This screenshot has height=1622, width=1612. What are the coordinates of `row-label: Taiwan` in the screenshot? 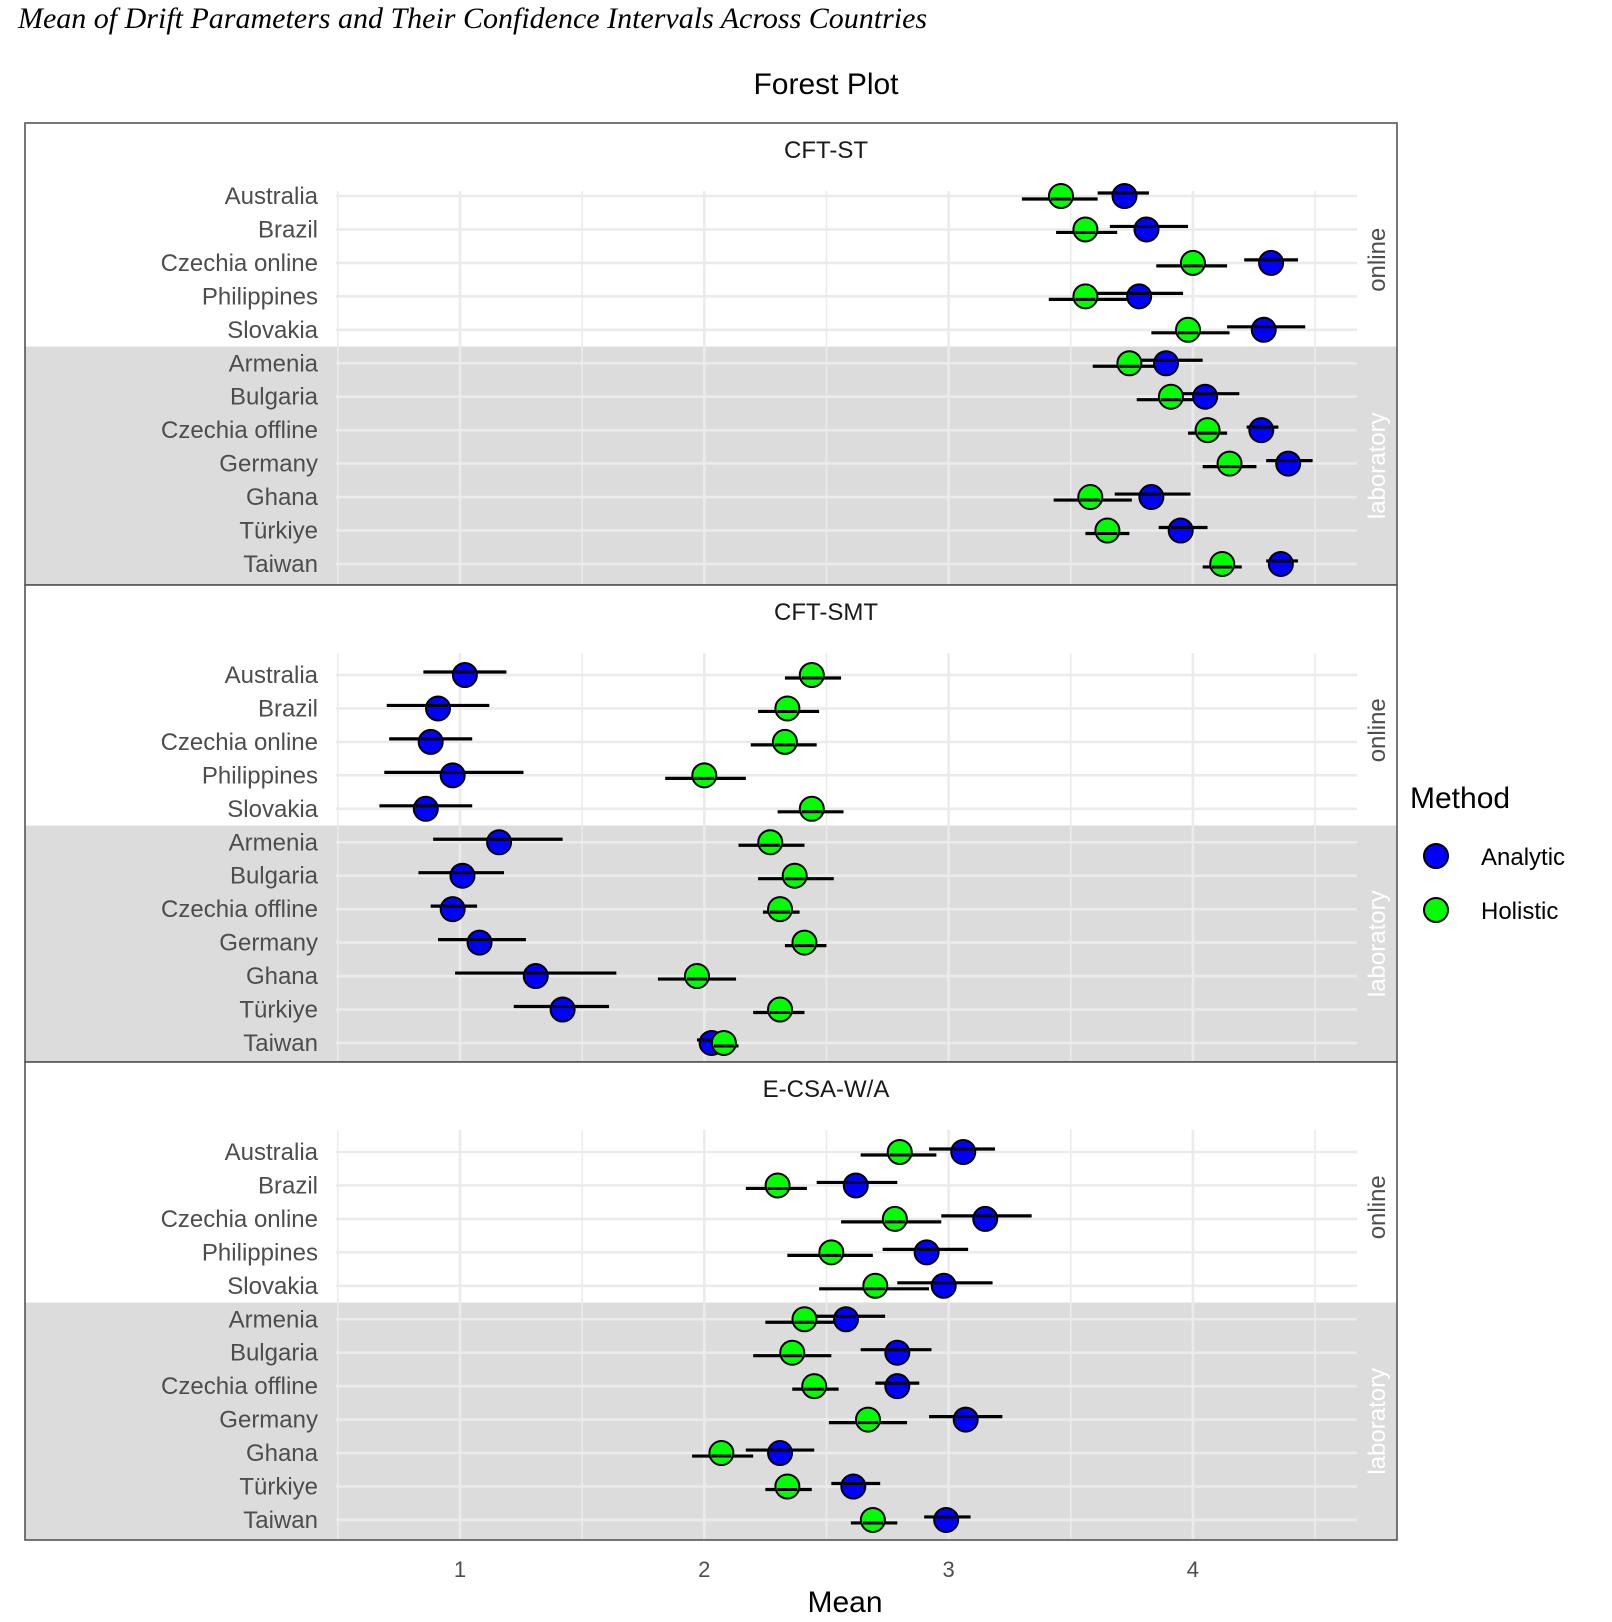 It's located at (280, 1043).